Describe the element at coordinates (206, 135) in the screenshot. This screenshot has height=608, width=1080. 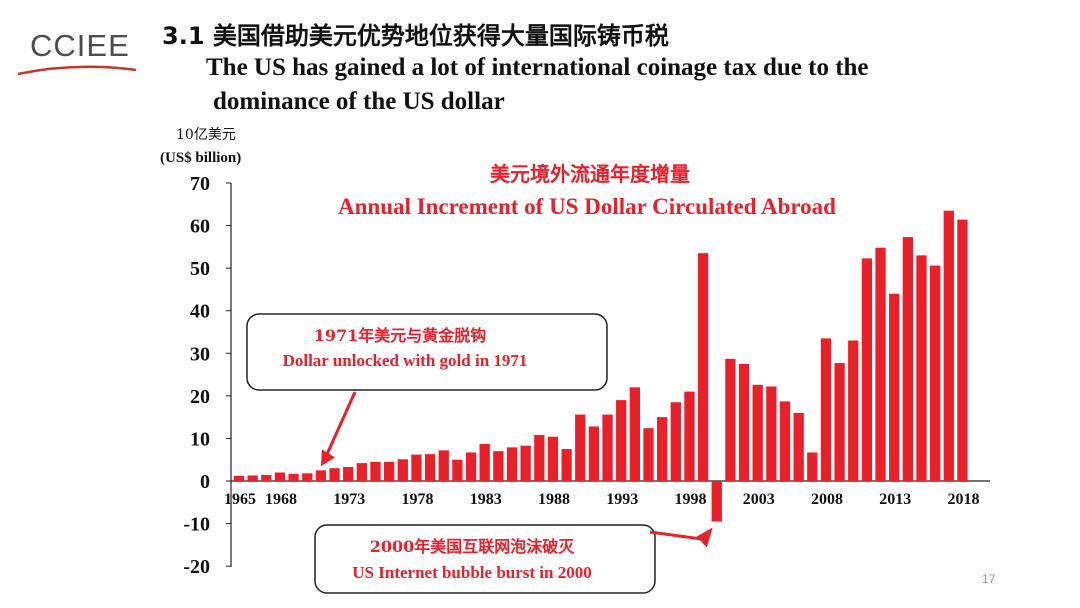
I see `y-axis-unit-cn: 10亿美元` at that location.